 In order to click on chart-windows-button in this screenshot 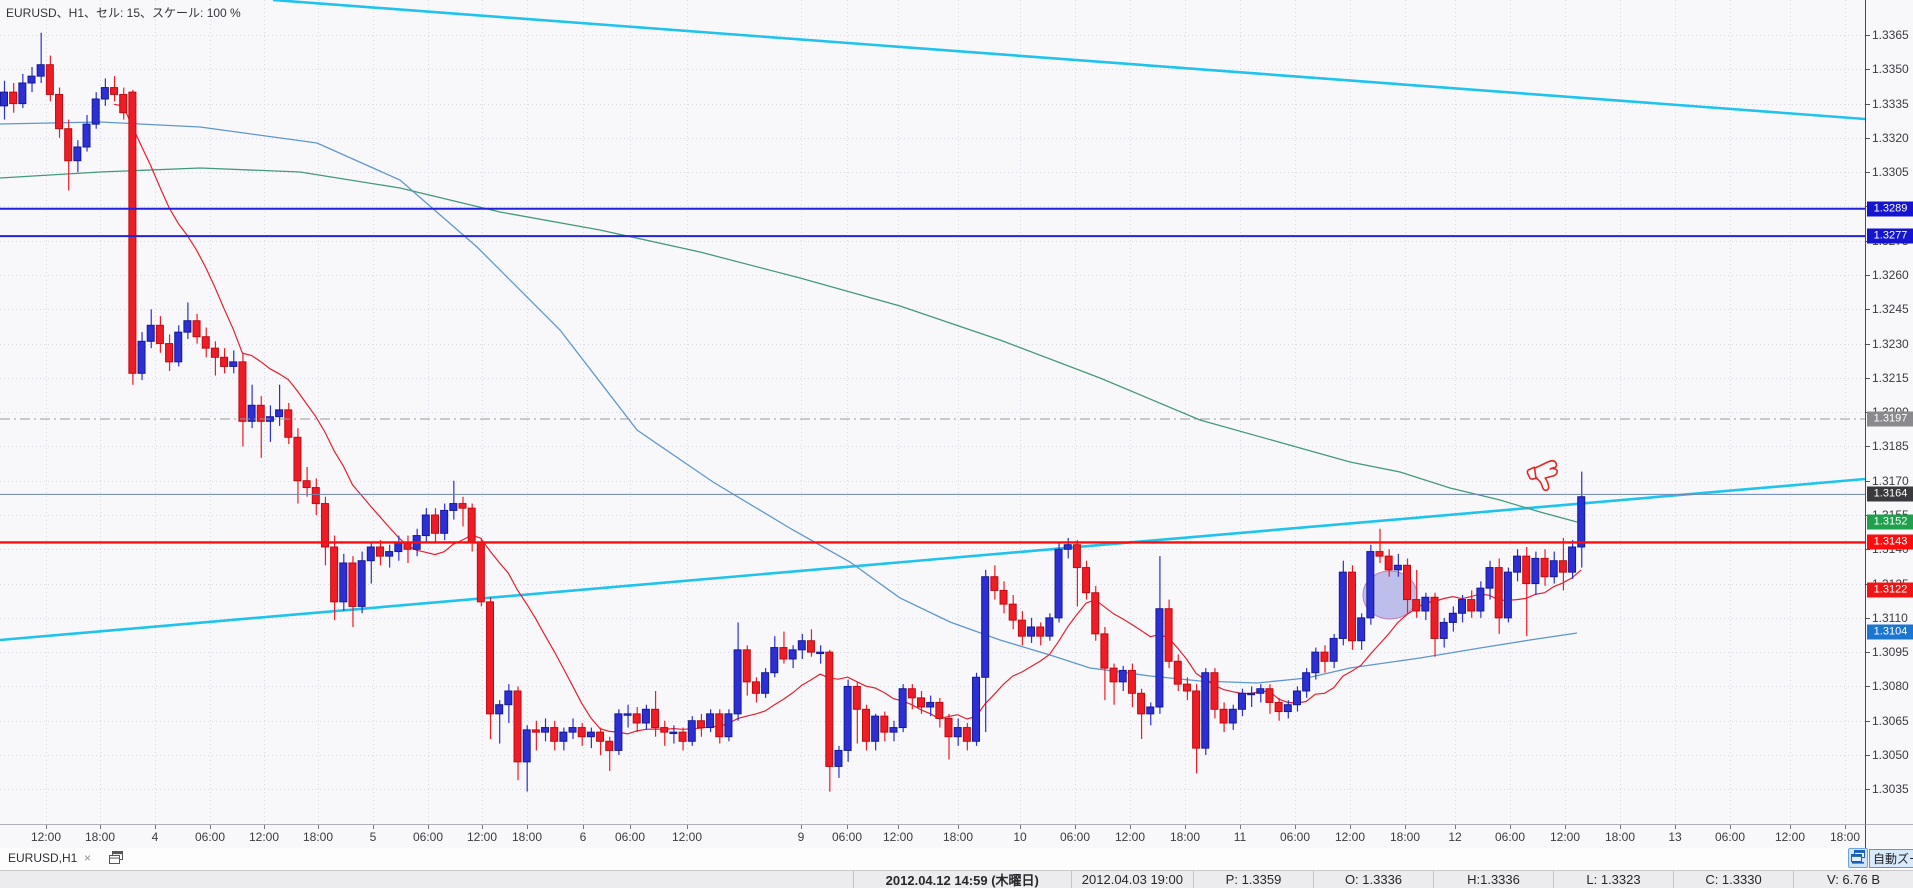, I will do `click(1858, 858)`.